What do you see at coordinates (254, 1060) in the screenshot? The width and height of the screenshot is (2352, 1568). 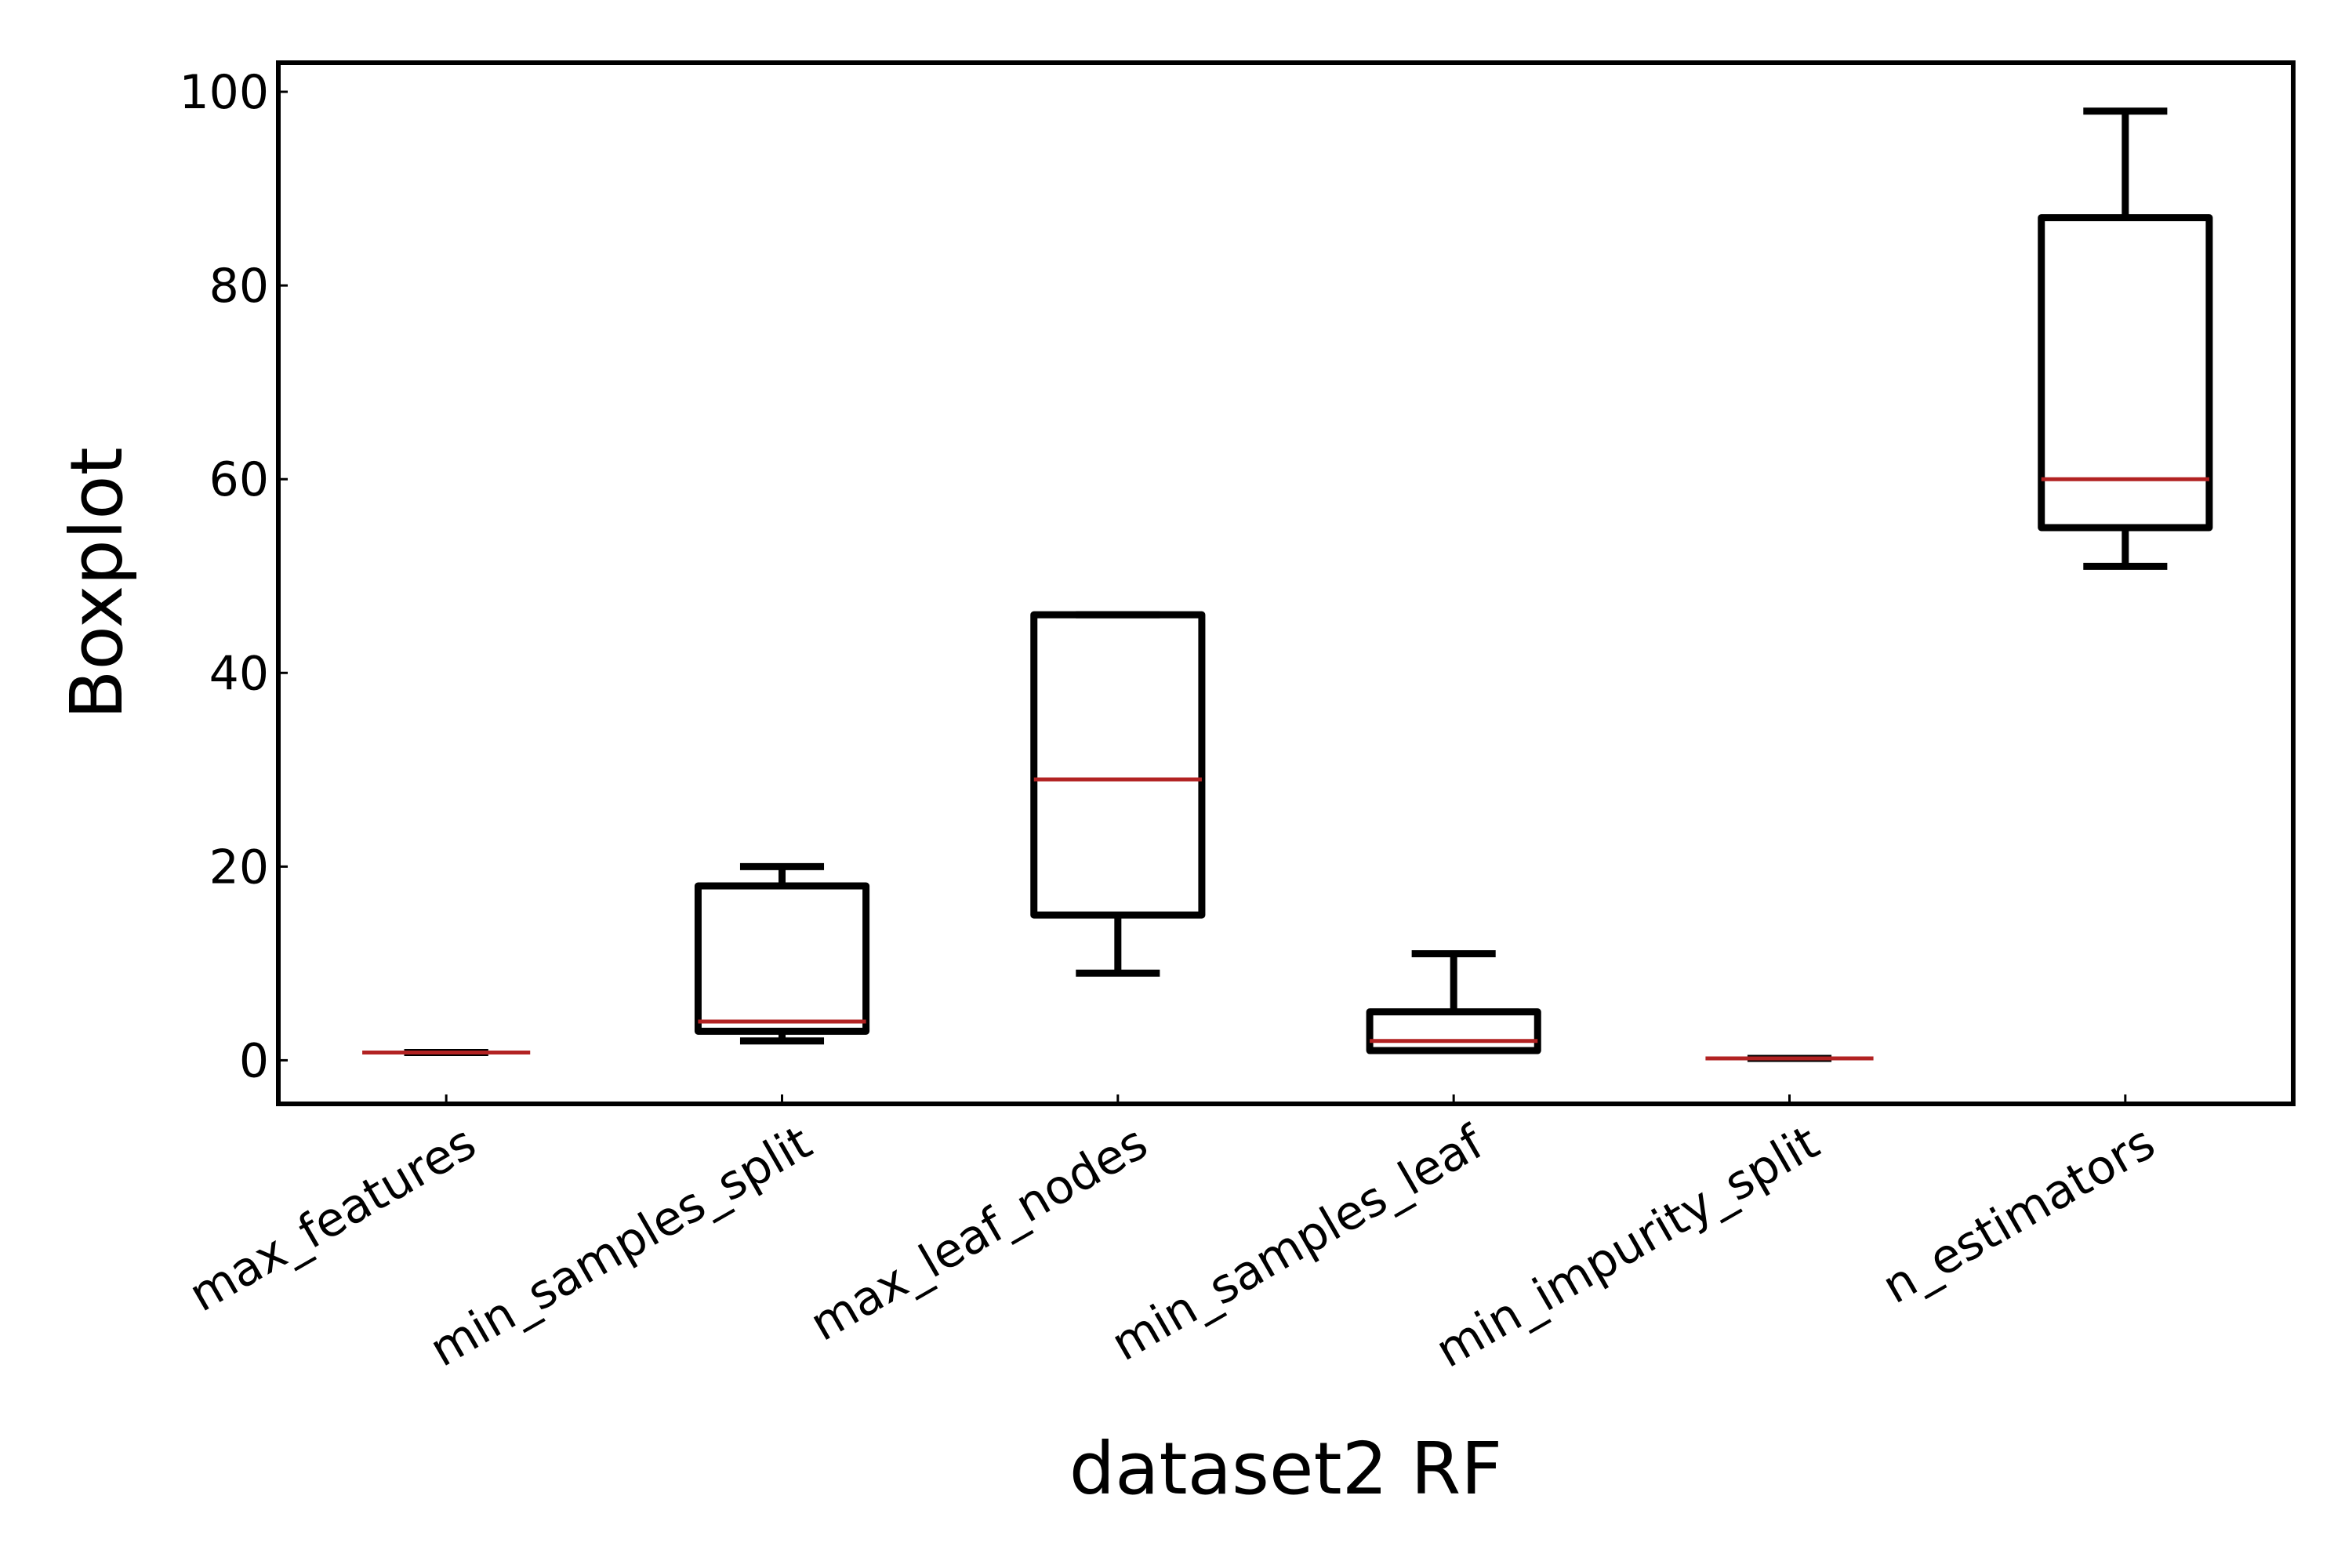 I see `y-tick-label: 0` at bounding box center [254, 1060].